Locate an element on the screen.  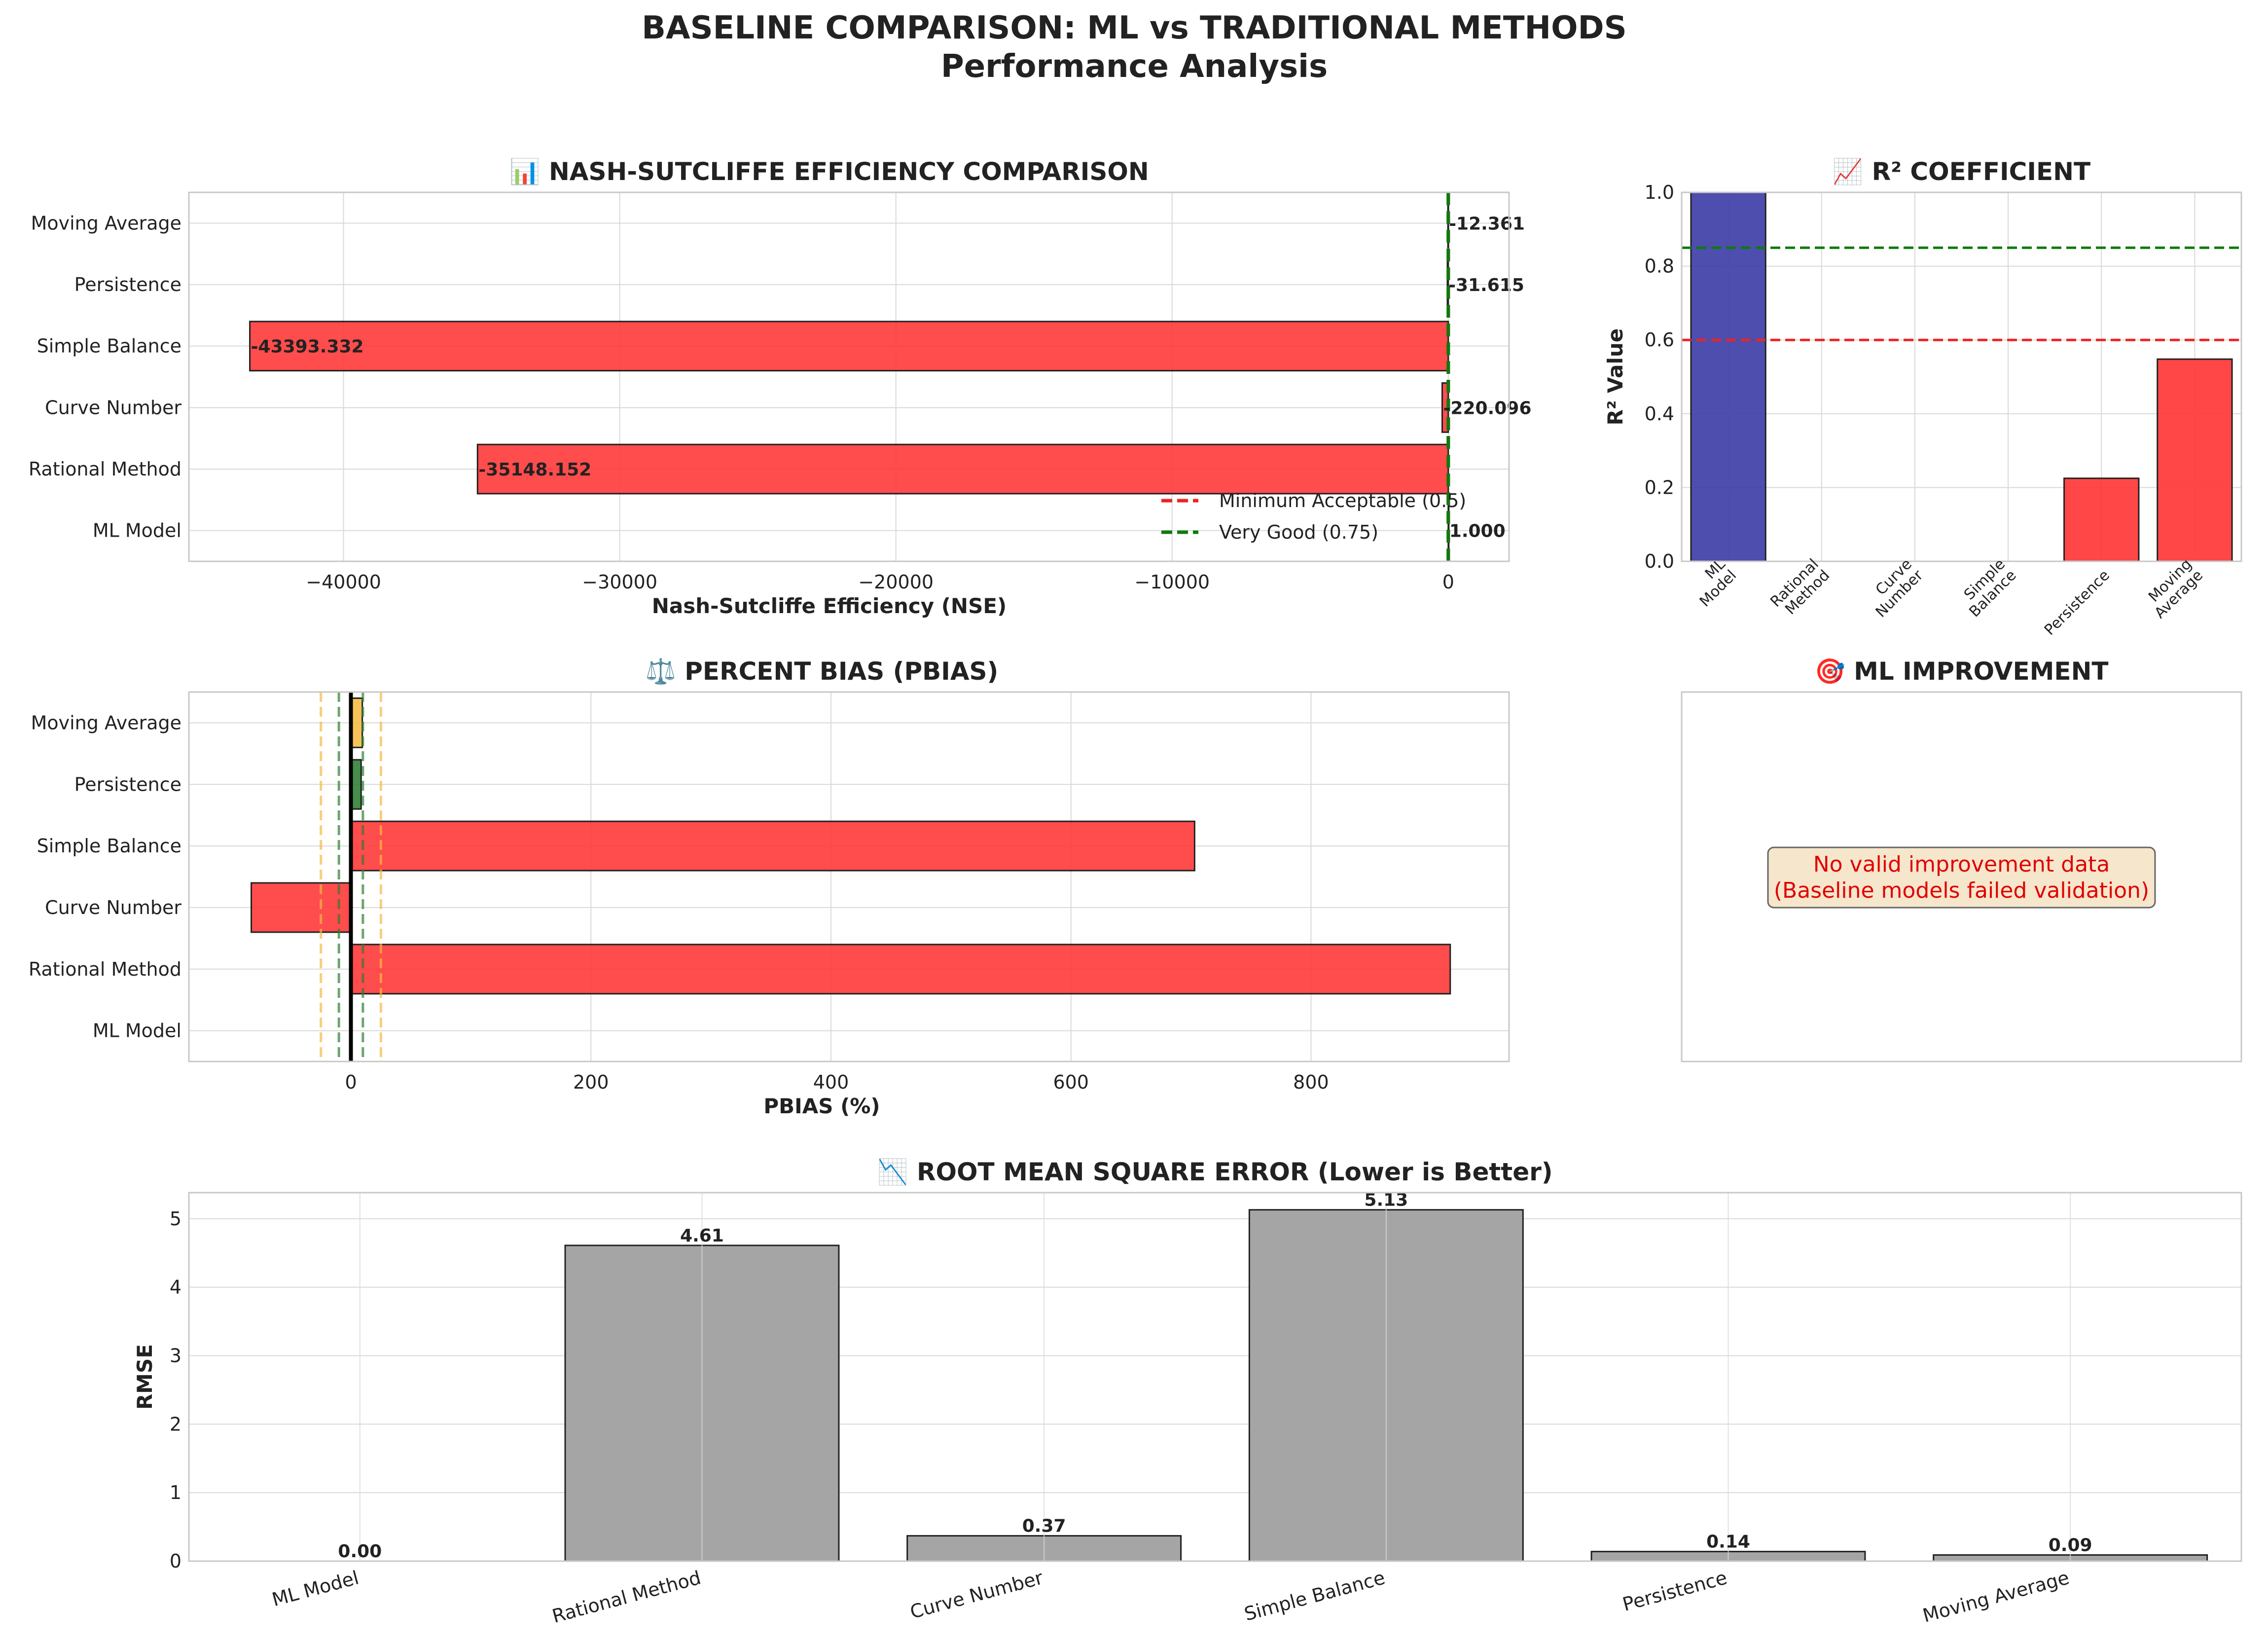
rmse-x-tick-label: Persistence is located at coordinates (1674, 1591).